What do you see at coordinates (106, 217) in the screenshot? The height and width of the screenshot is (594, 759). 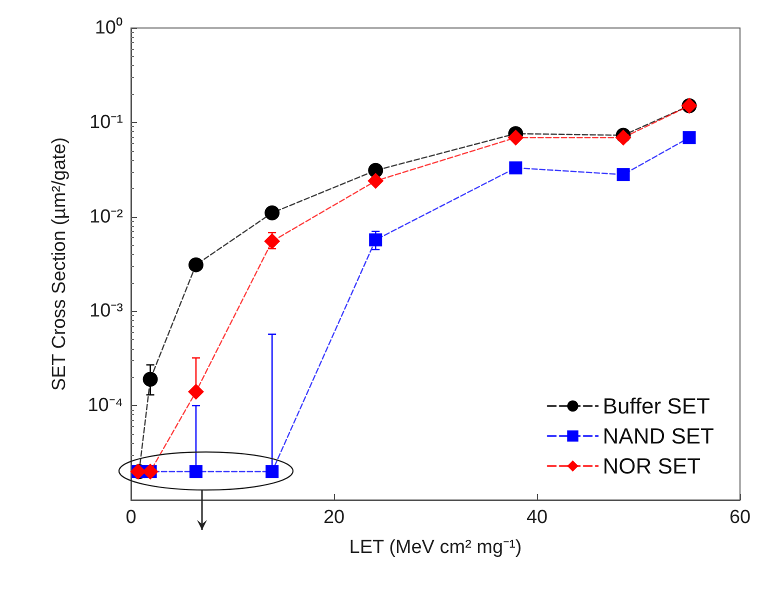 I see `y-tick-label: 10⁻²` at bounding box center [106, 217].